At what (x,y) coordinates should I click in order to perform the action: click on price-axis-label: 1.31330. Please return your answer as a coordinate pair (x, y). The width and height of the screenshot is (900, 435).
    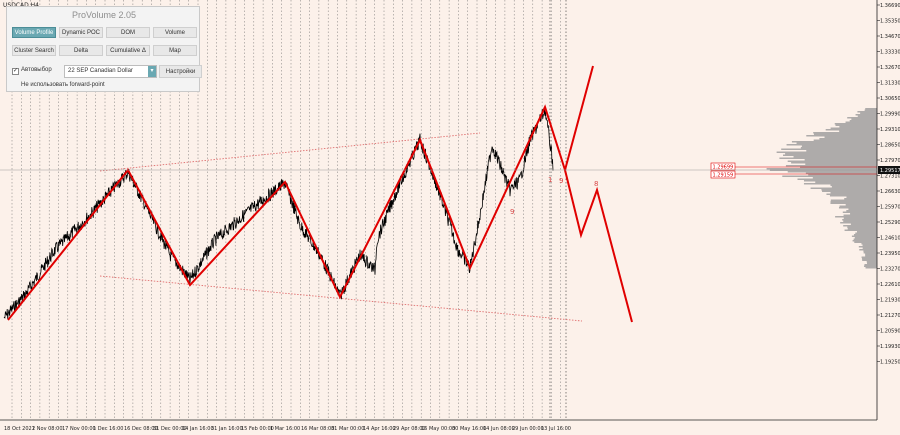
    Looking at the image, I should click on (890, 84).